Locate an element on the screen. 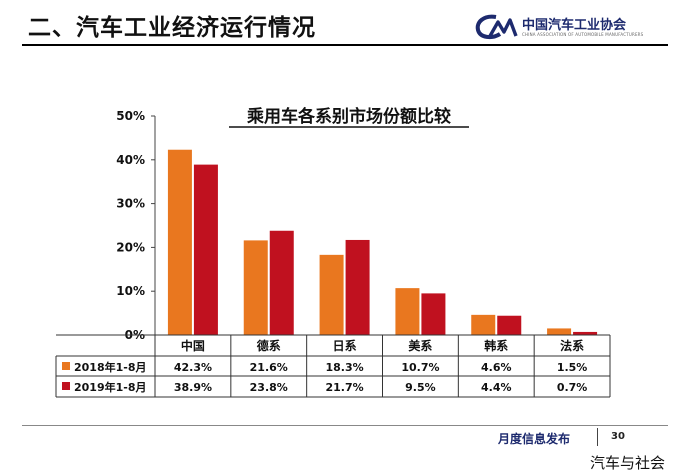 The height and width of the screenshot is (476, 690). data-label: 1.5% is located at coordinates (572, 367).